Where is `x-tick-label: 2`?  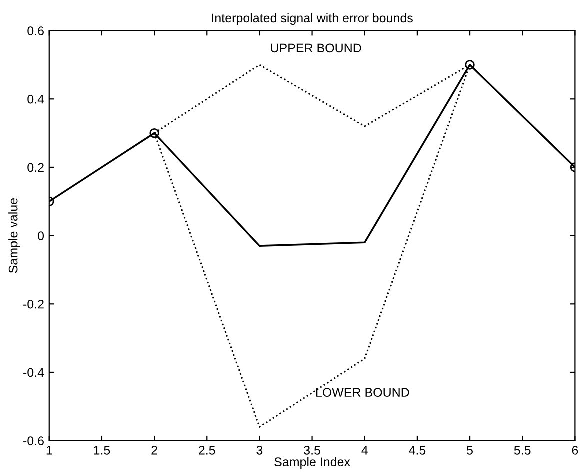
x-tick-label: 2 is located at coordinates (155, 450).